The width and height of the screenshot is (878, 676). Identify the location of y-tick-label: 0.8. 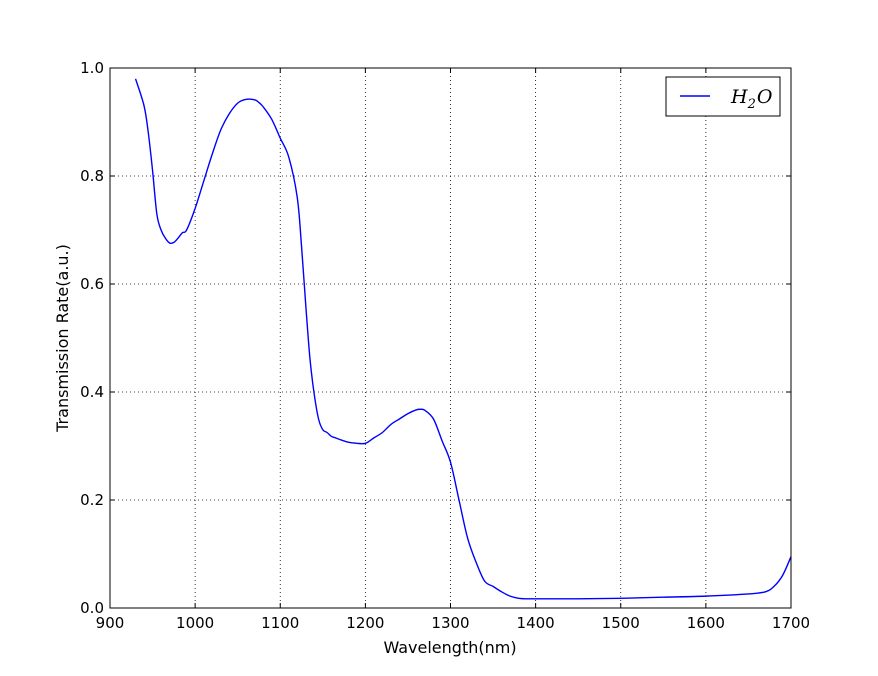
(92, 176).